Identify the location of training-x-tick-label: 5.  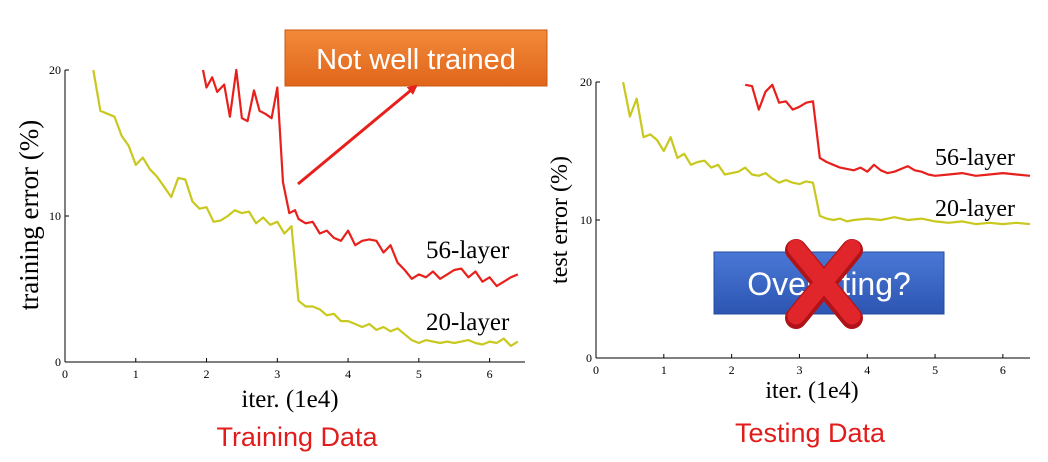
(419, 374).